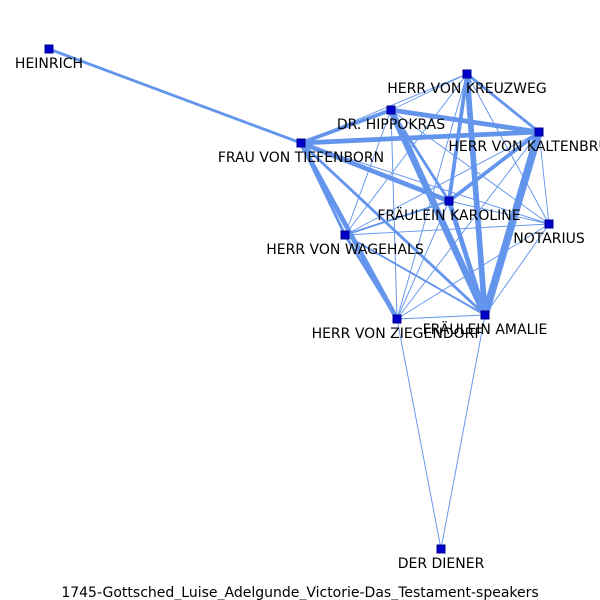 The height and width of the screenshot is (600, 600). Describe the element at coordinates (499, 212) in the screenshot. I see `edge-karoline-notarius` at that location.